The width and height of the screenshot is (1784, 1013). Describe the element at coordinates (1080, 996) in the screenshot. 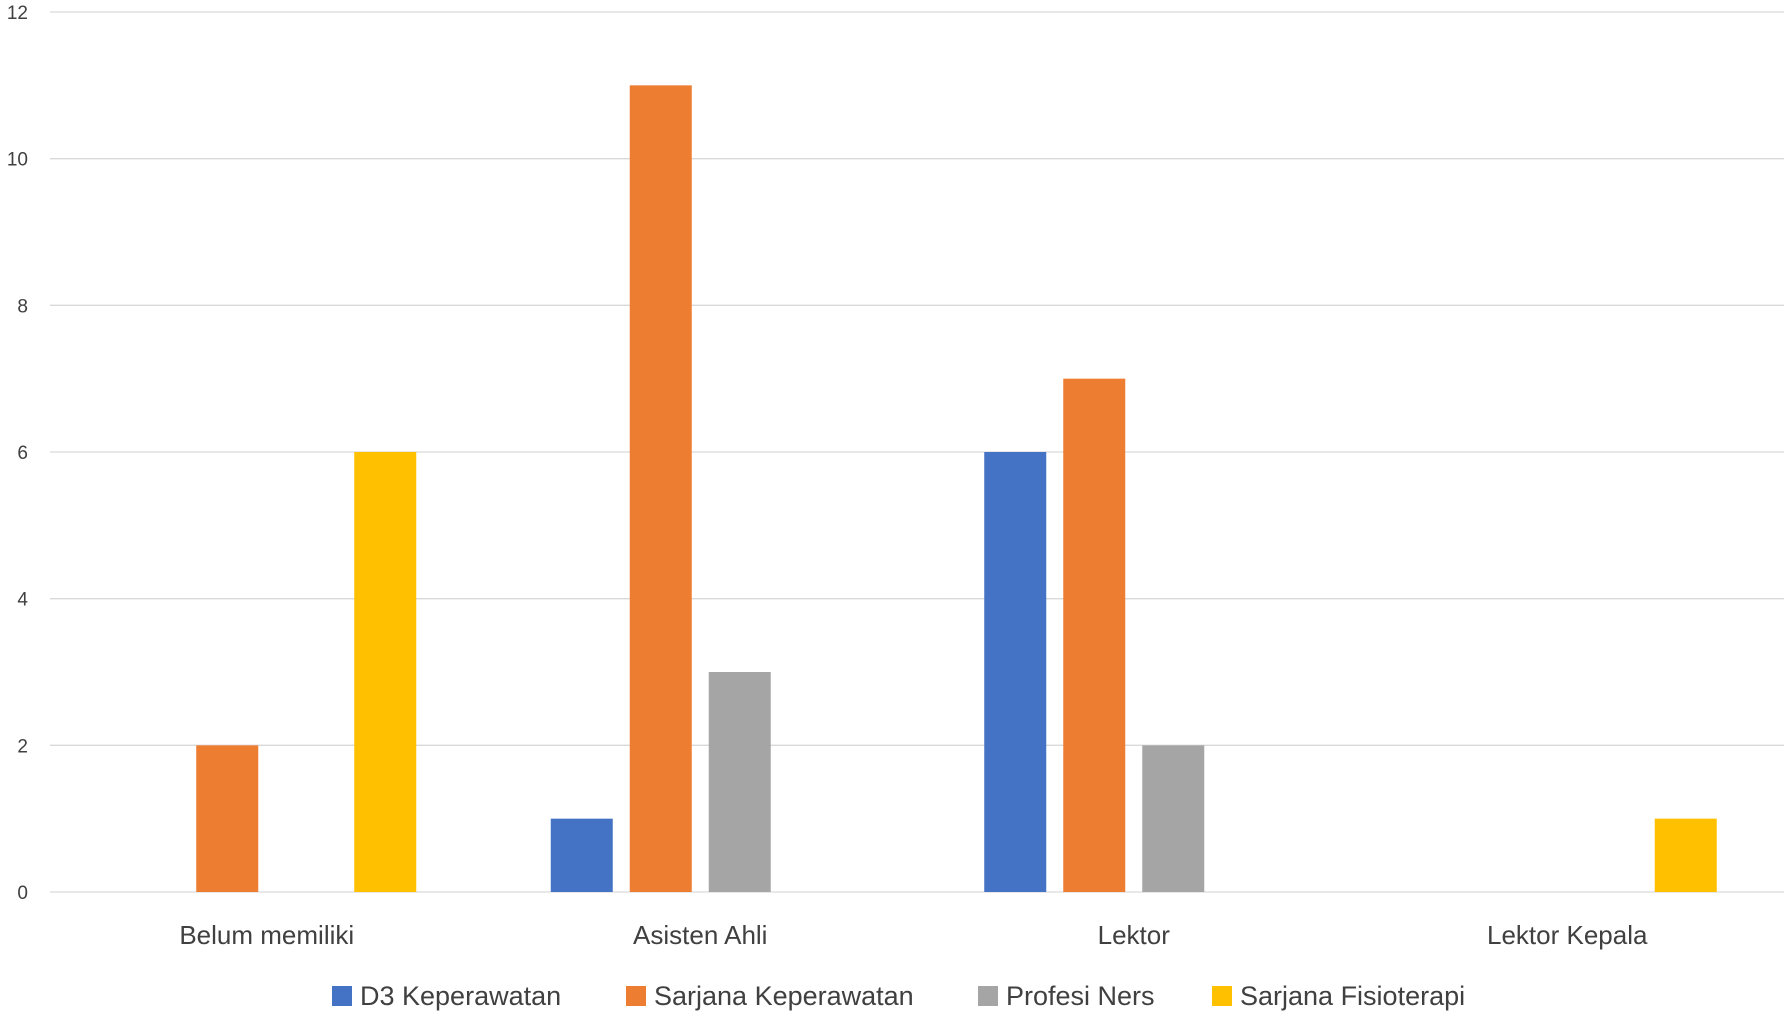

I see `legend-label: Profesi Ners` at that location.